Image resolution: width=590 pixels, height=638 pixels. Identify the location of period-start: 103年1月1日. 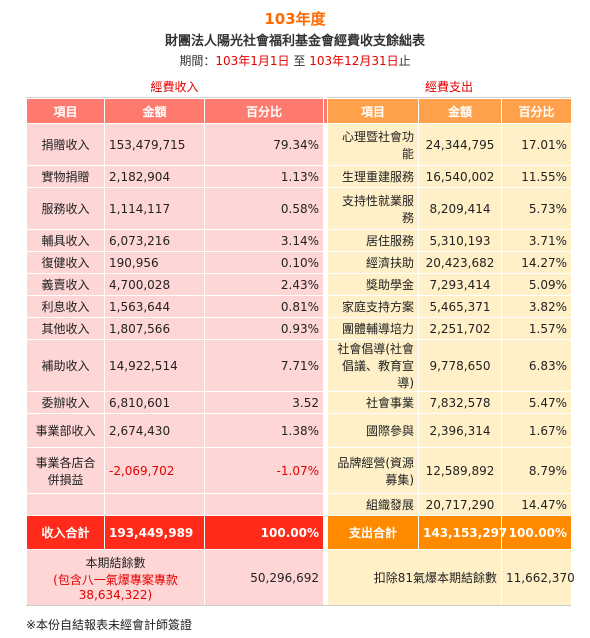
(252, 61).